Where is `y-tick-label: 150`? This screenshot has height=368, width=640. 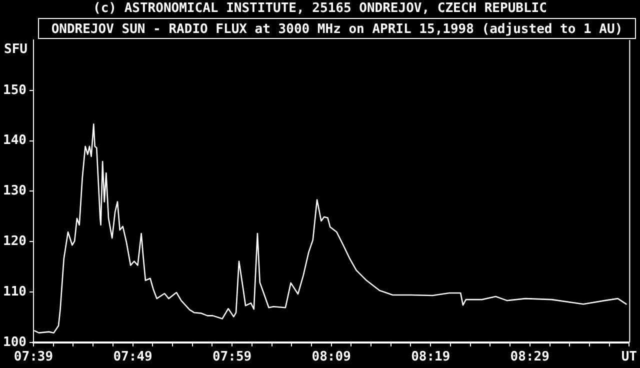
y-tick-label: 150 is located at coordinates (14, 90).